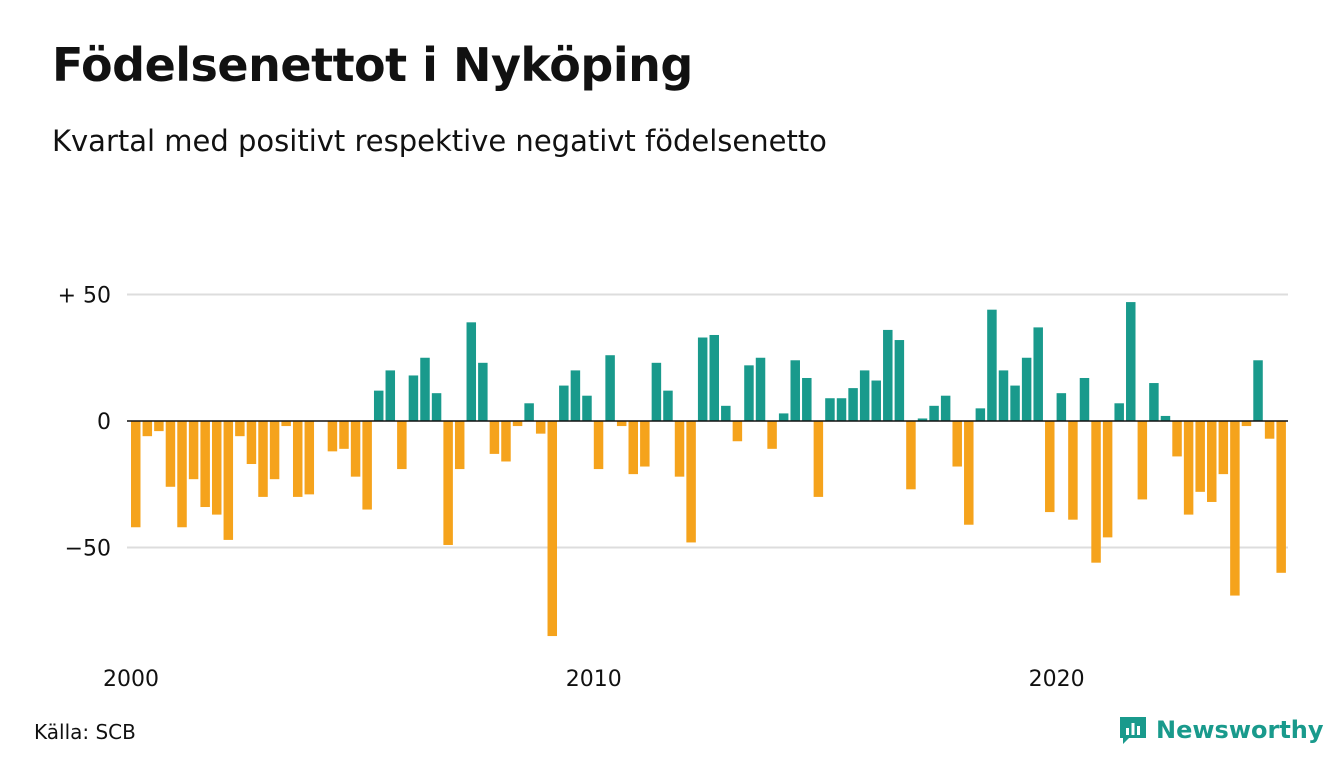 The height and width of the screenshot is (780, 1340). What do you see at coordinates (1240, 730) in the screenshot?
I see `brand-name: Newsworthy` at bounding box center [1240, 730].